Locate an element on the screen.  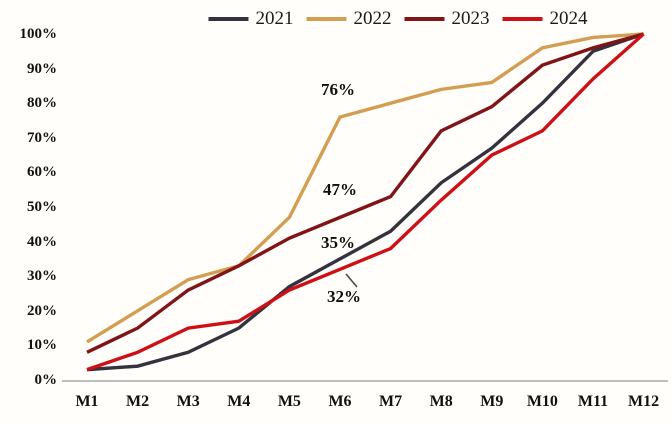
x-tick-label: M2 is located at coordinates (138, 401).